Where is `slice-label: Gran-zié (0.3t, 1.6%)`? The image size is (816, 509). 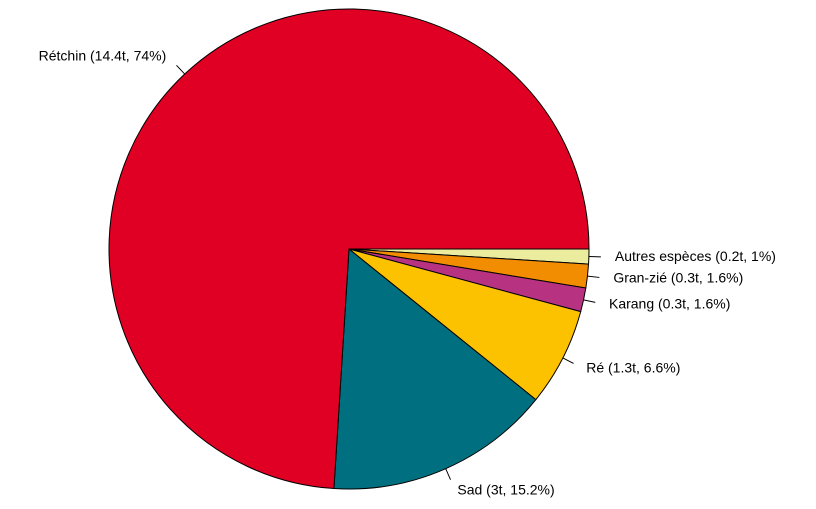 slice-label: Gran-zié (0.3t, 1.6%) is located at coordinates (678, 277).